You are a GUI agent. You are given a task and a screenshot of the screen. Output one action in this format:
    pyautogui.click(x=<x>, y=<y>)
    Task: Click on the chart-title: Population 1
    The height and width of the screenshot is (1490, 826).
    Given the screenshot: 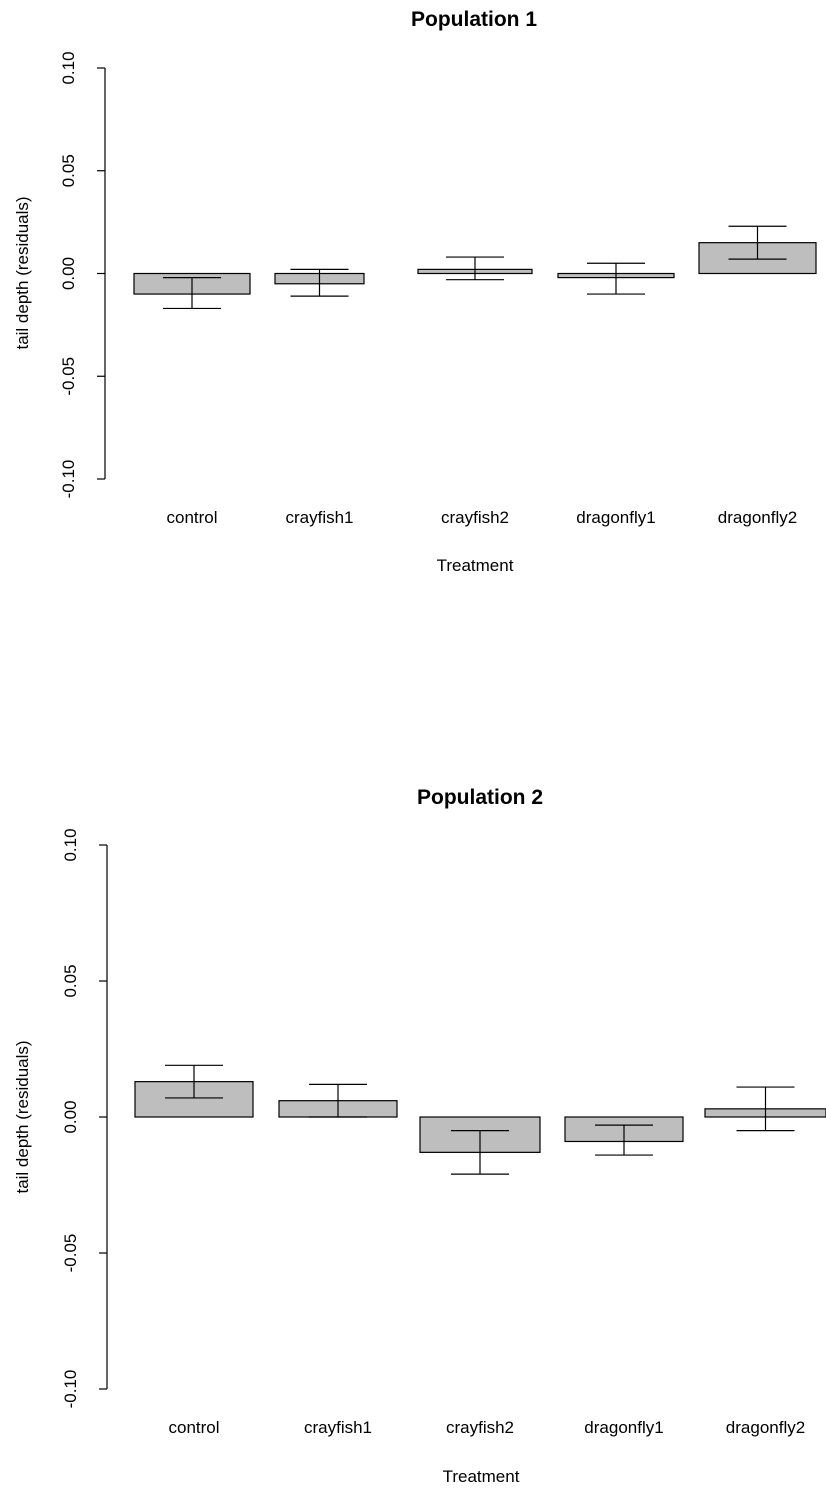 What is the action you would take?
    pyautogui.click(x=474, y=19)
    